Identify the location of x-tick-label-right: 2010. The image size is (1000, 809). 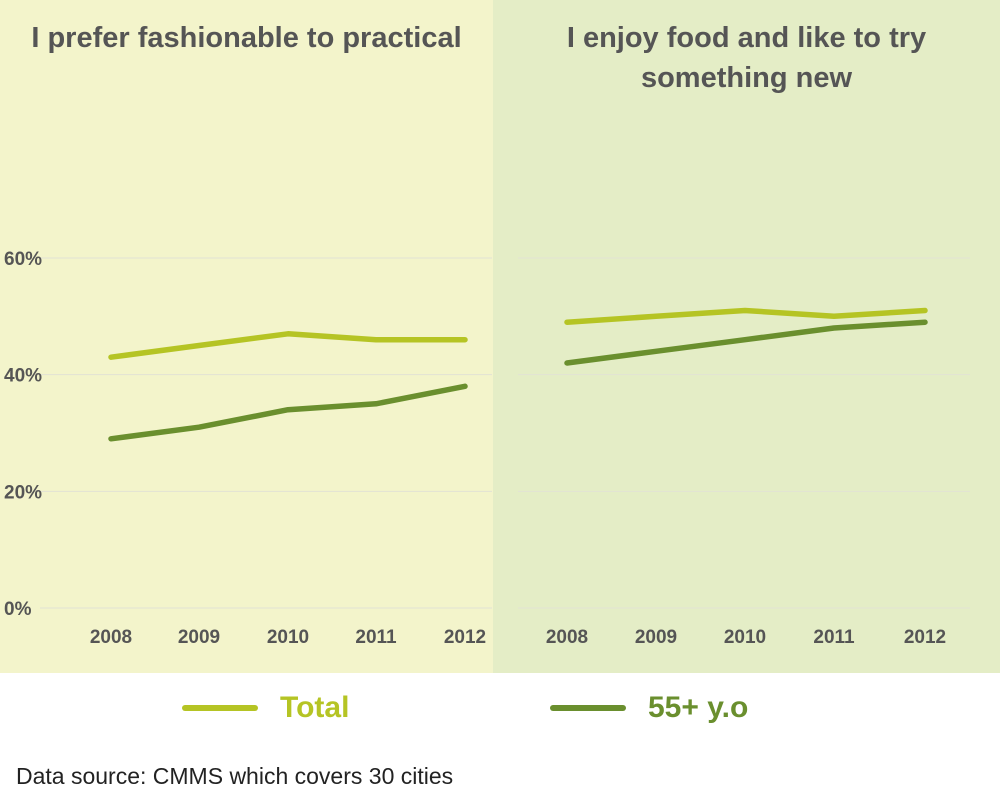
(745, 637).